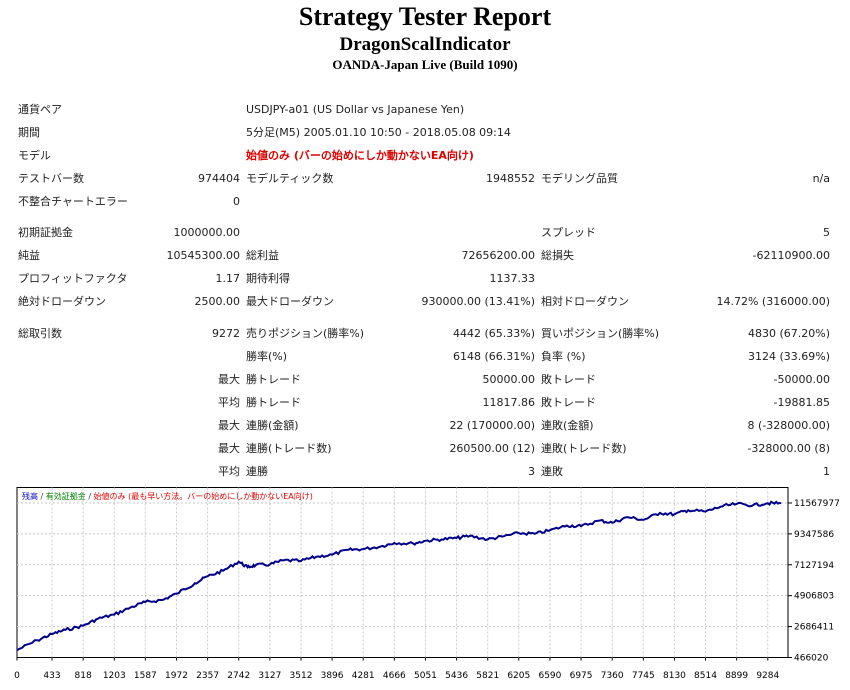 The image size is (850, 690). Describe the element at coordinates (567, 425) in the screenshot. I see `cons-loss-amount-label: 連敗(金額)` at that location.